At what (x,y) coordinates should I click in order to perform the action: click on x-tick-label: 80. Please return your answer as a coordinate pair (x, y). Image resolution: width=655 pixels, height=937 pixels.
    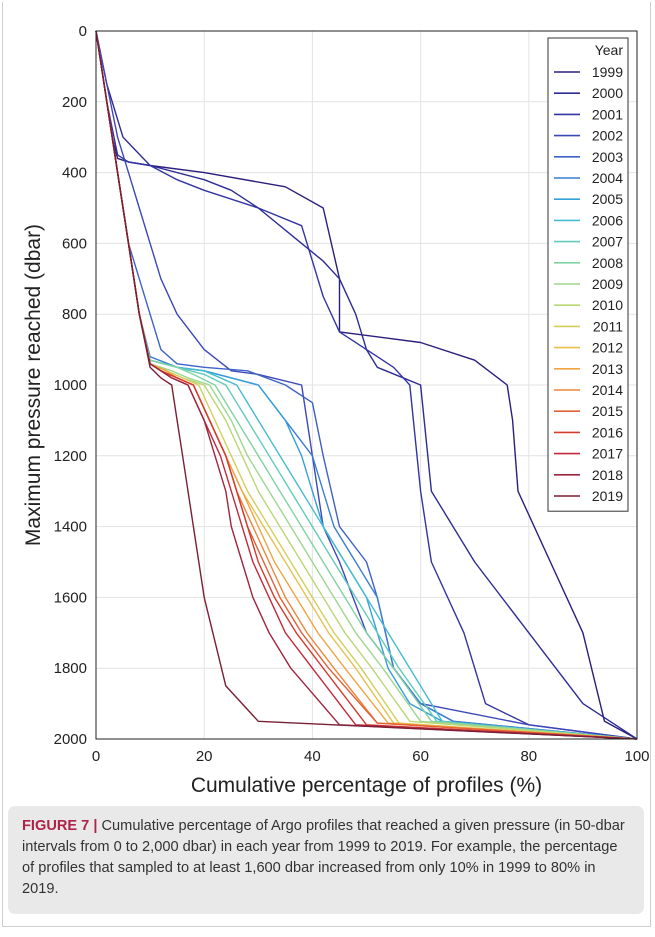
    Looking at the image, I should click on (528, 756).